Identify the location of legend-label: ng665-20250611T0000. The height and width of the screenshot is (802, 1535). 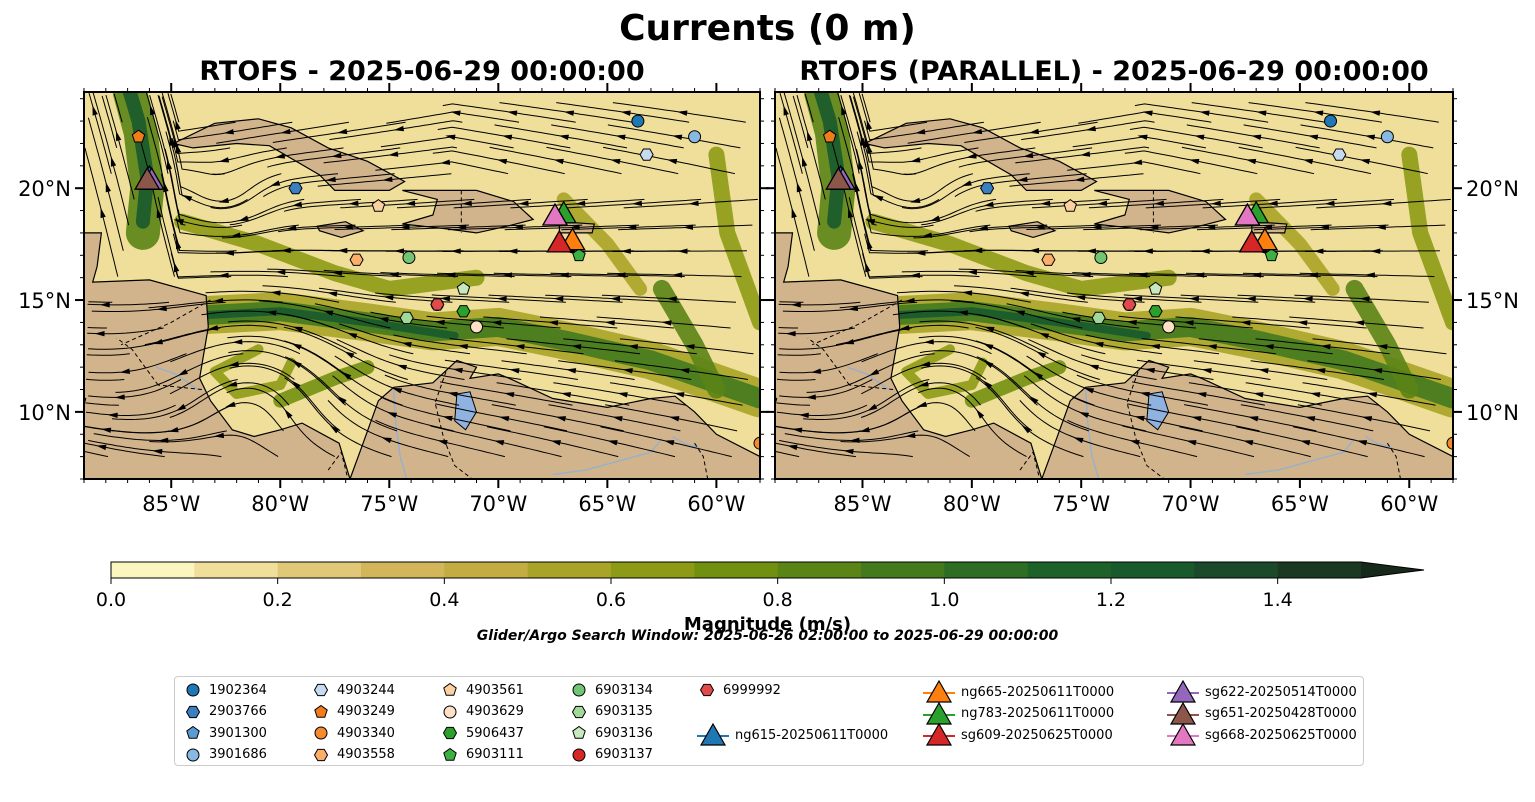
(1038, 692).